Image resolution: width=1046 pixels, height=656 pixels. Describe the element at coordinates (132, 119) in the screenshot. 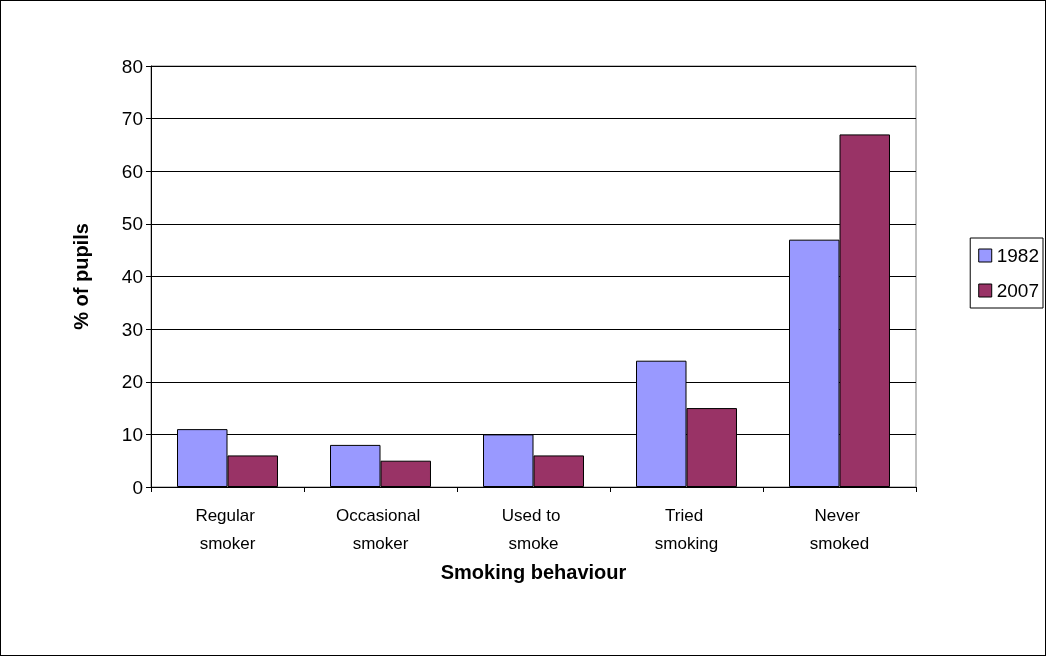

I see `y-tick-label: 70` at that location.